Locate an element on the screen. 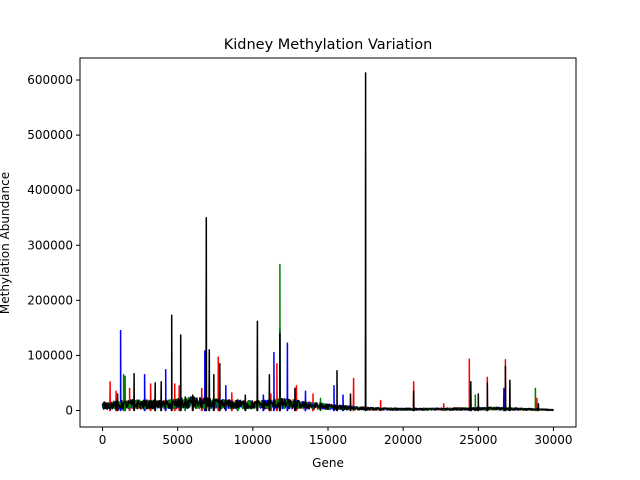  x-tick-label: 0 is located at coordinates (103, 440).